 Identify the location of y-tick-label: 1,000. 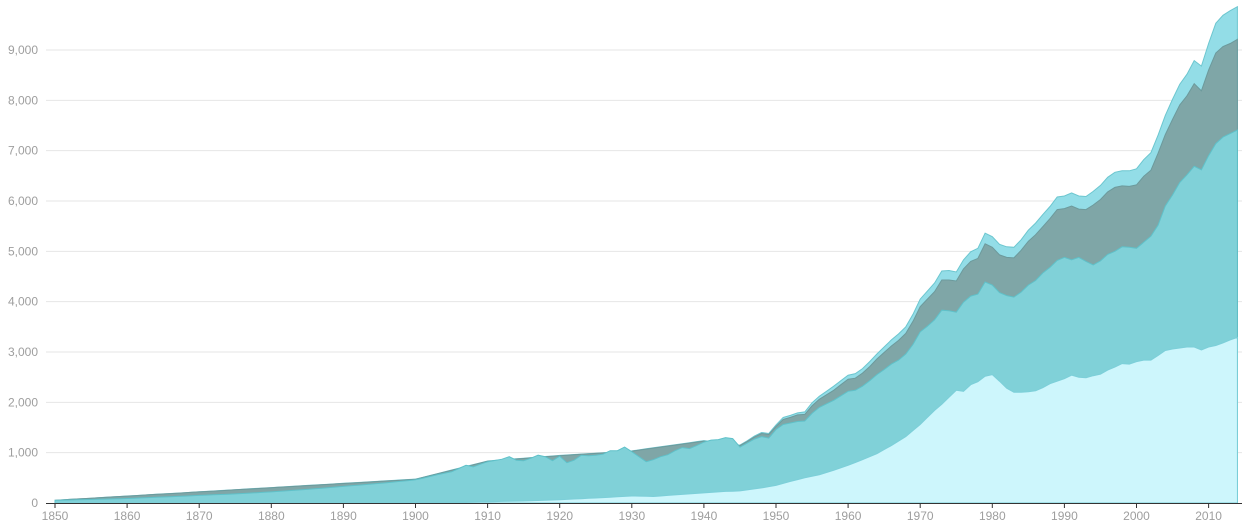
(23, 453).